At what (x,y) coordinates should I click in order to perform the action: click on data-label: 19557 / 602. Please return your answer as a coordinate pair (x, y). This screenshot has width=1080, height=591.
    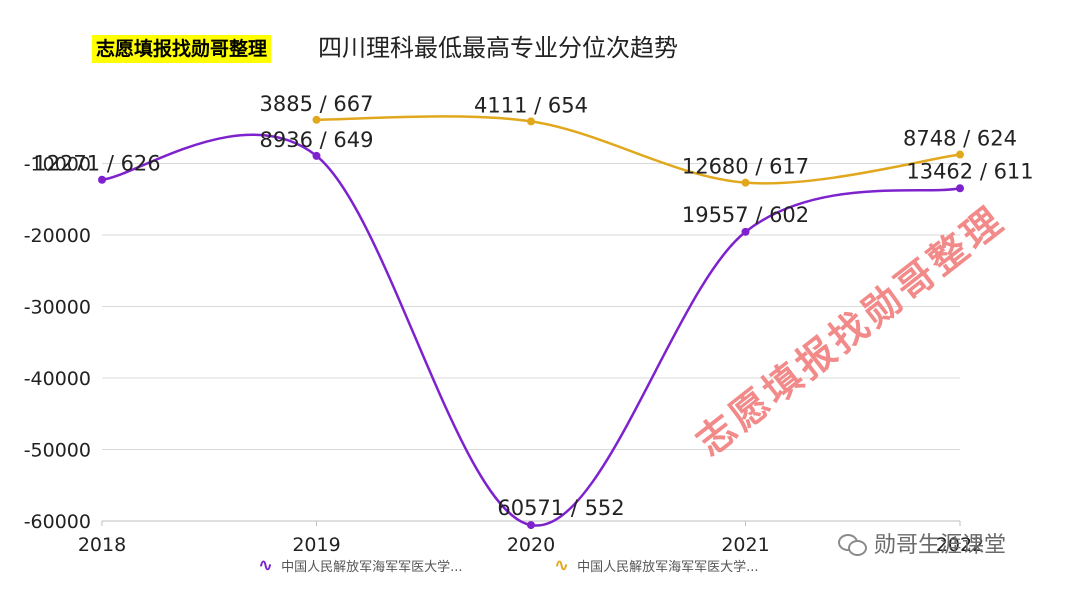
    Looking at the image, I should click on (745, 215).